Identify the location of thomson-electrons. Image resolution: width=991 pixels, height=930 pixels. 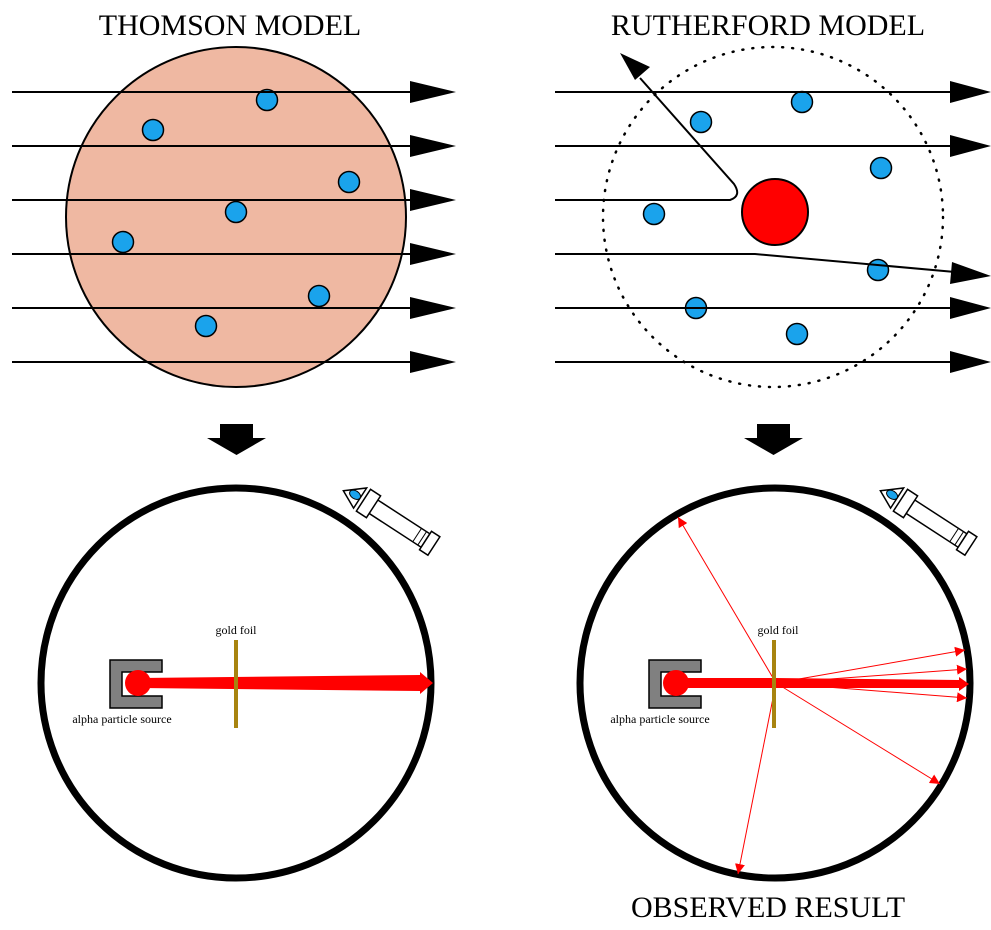
(236, 213).